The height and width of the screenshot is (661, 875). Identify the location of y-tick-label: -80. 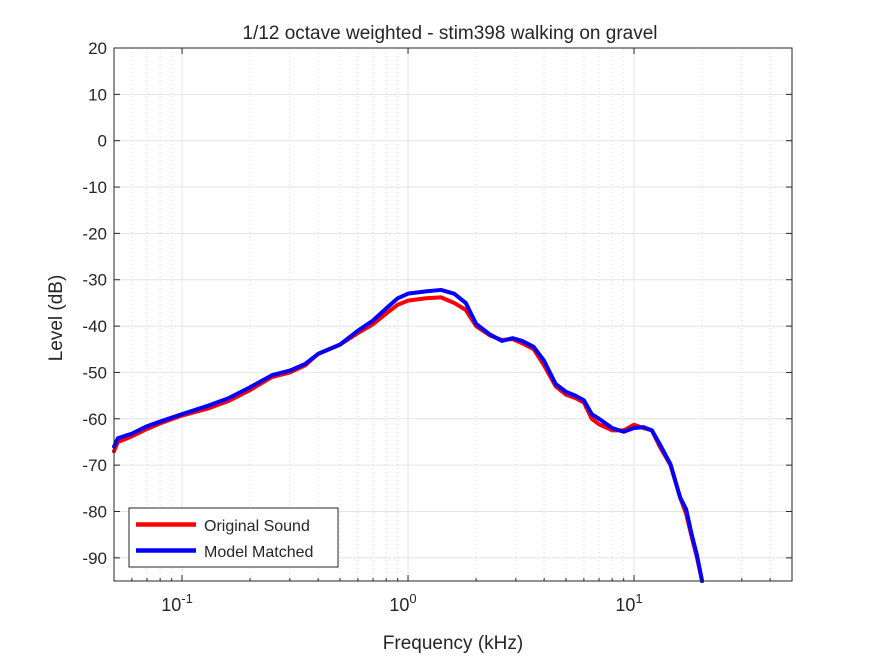
(94, 511).